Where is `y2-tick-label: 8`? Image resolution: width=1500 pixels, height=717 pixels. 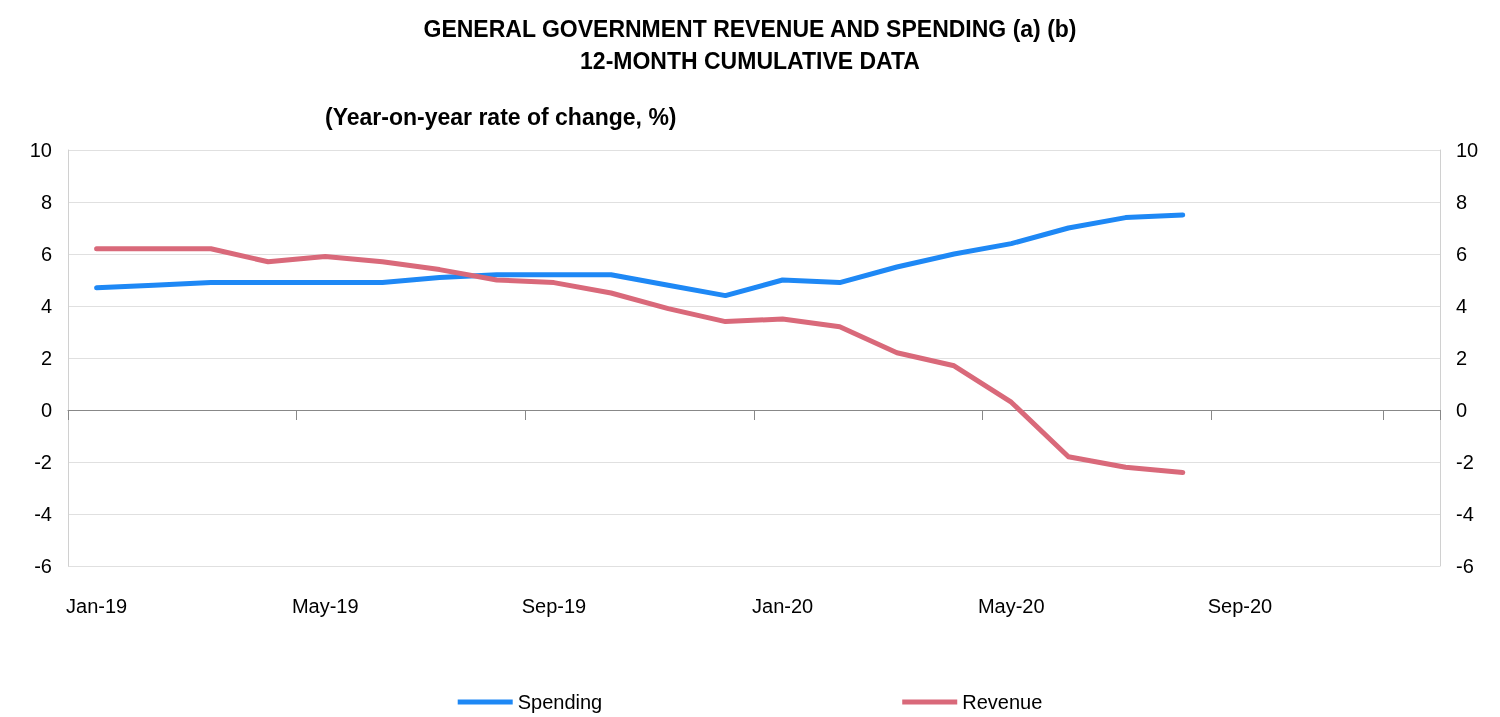 y2-tick-label: 8 is located at coordinates (1462, 202).